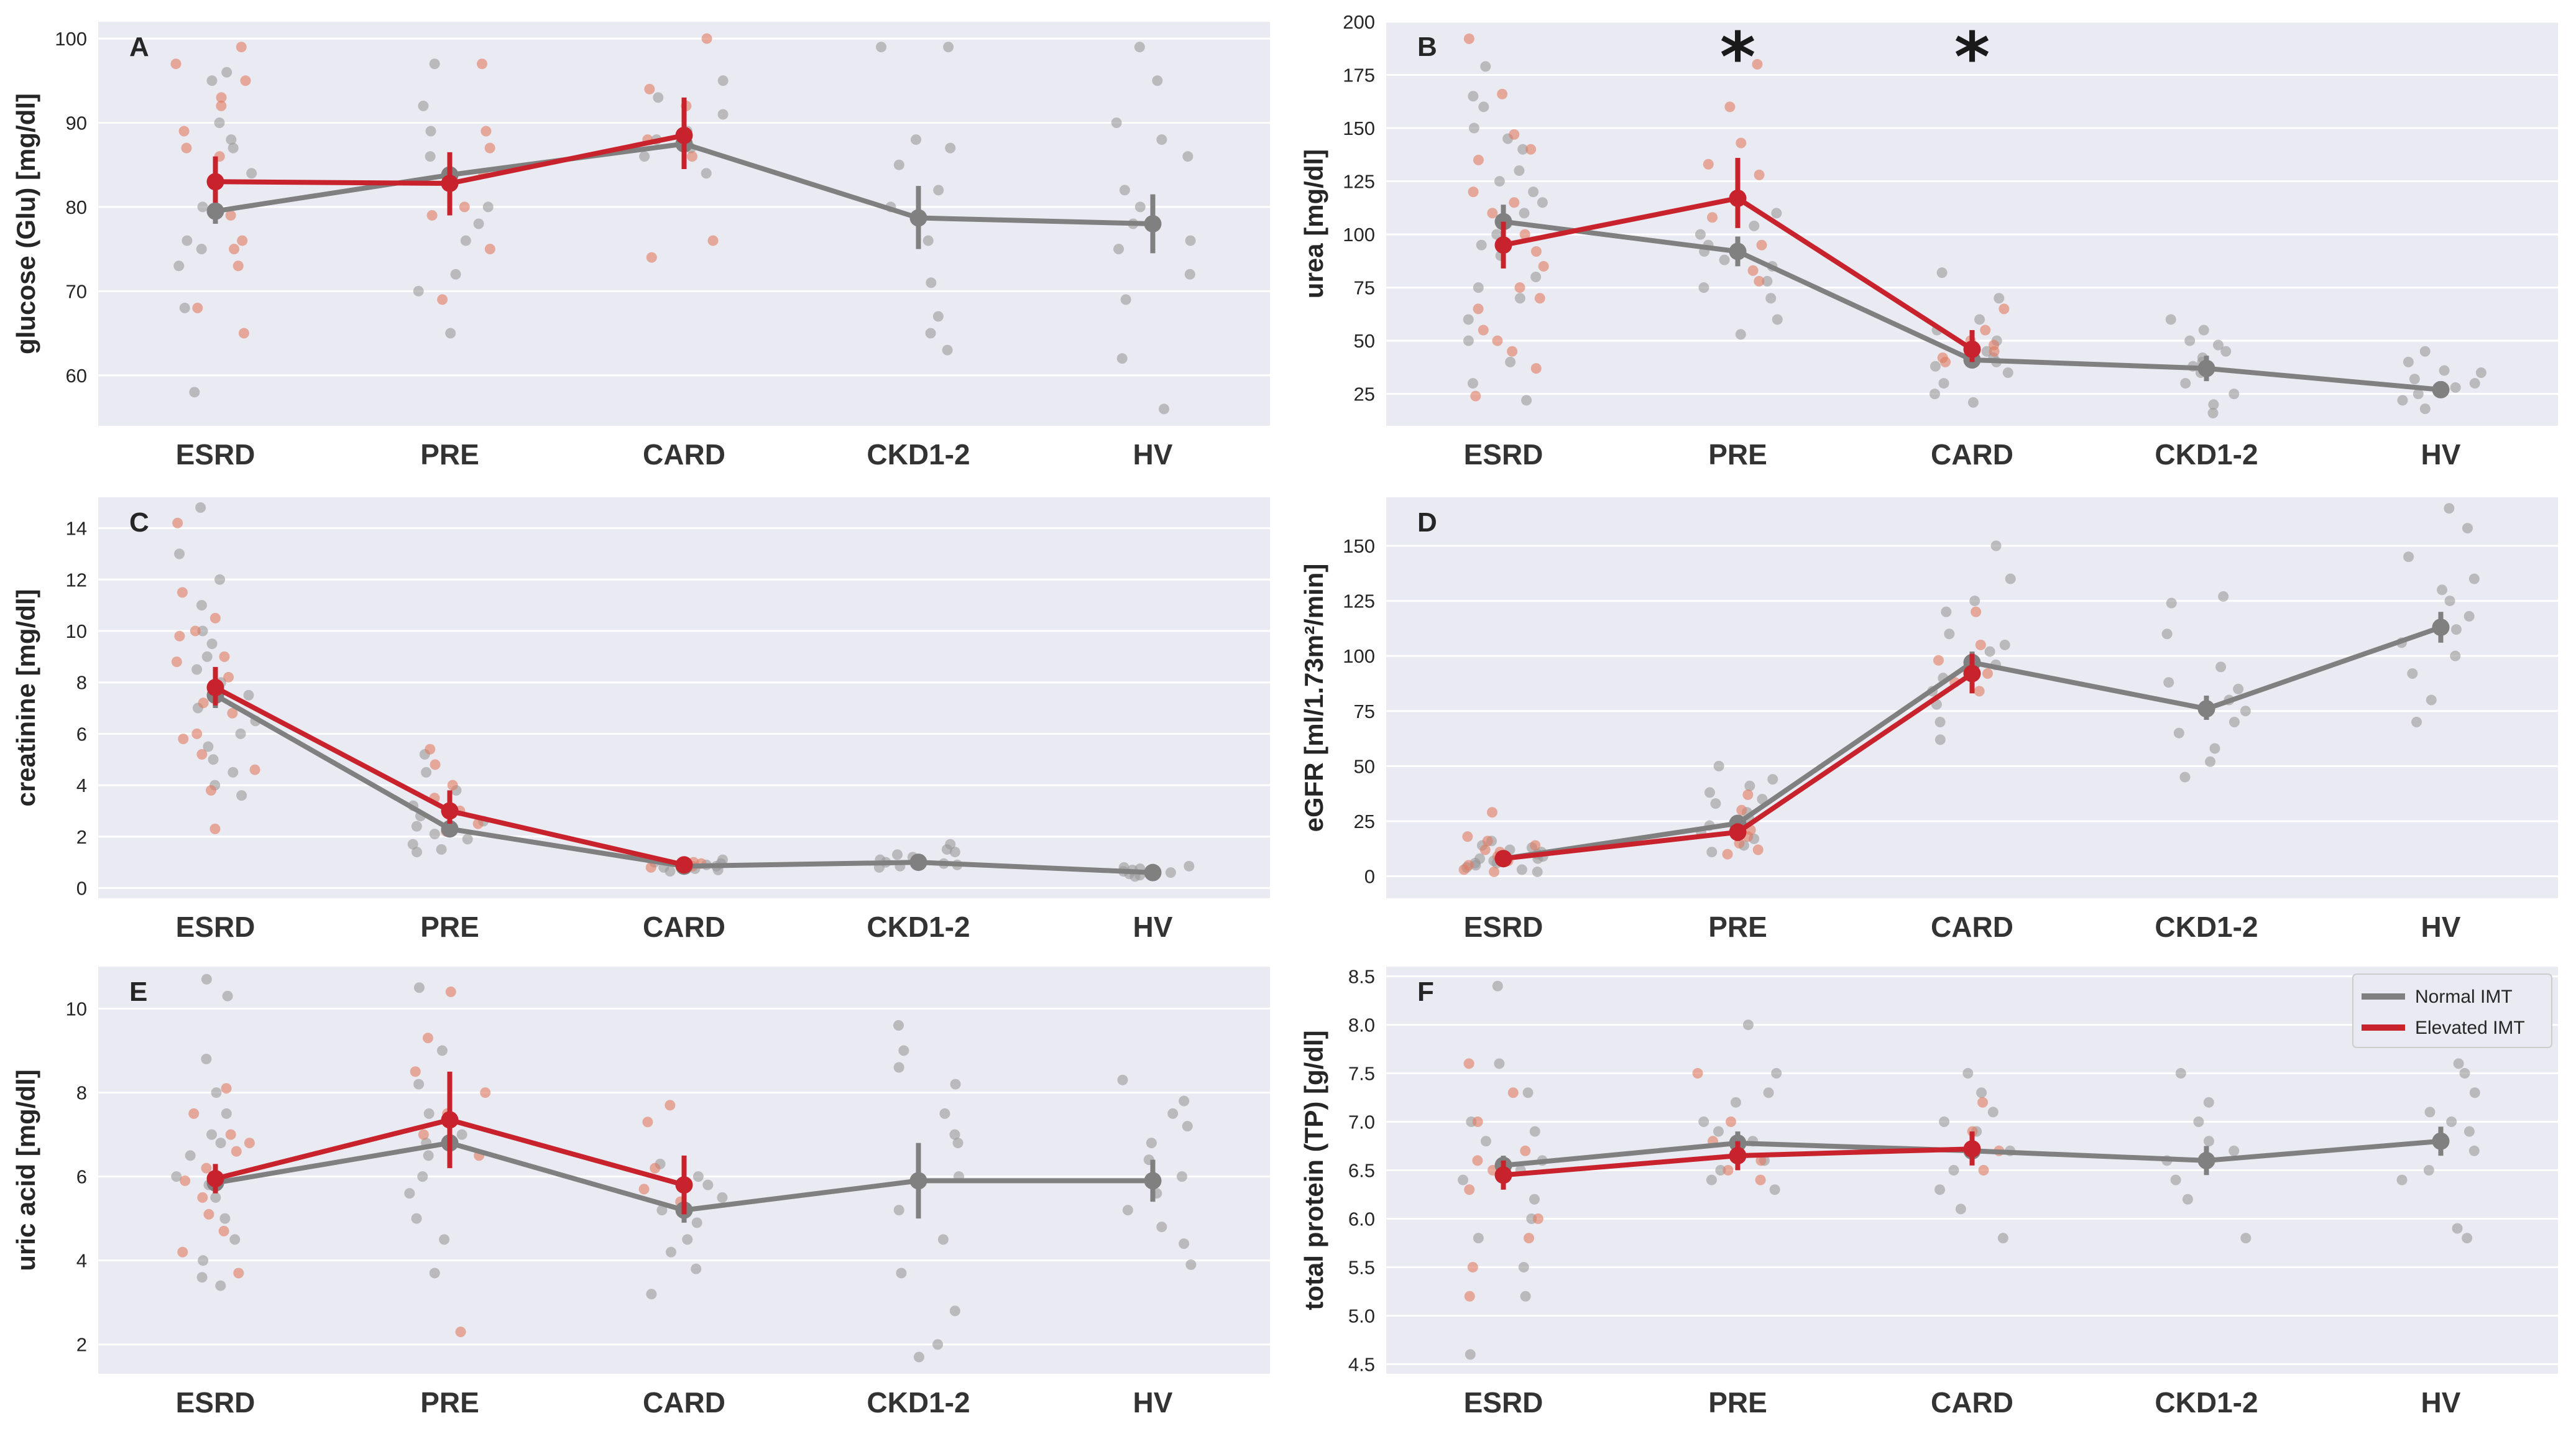  I want to click on y-tick-label: 8.5, so click(1361, 977).